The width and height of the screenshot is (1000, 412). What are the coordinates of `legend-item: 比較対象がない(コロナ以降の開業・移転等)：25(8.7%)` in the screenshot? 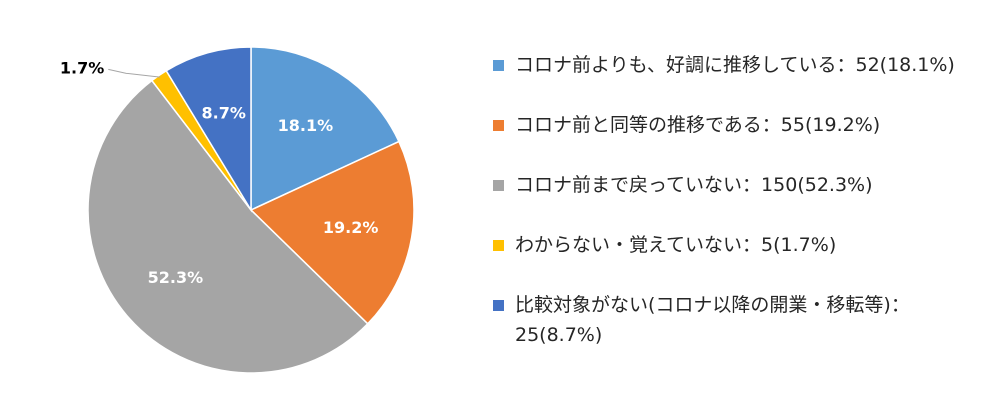 It's located at (724, 320).